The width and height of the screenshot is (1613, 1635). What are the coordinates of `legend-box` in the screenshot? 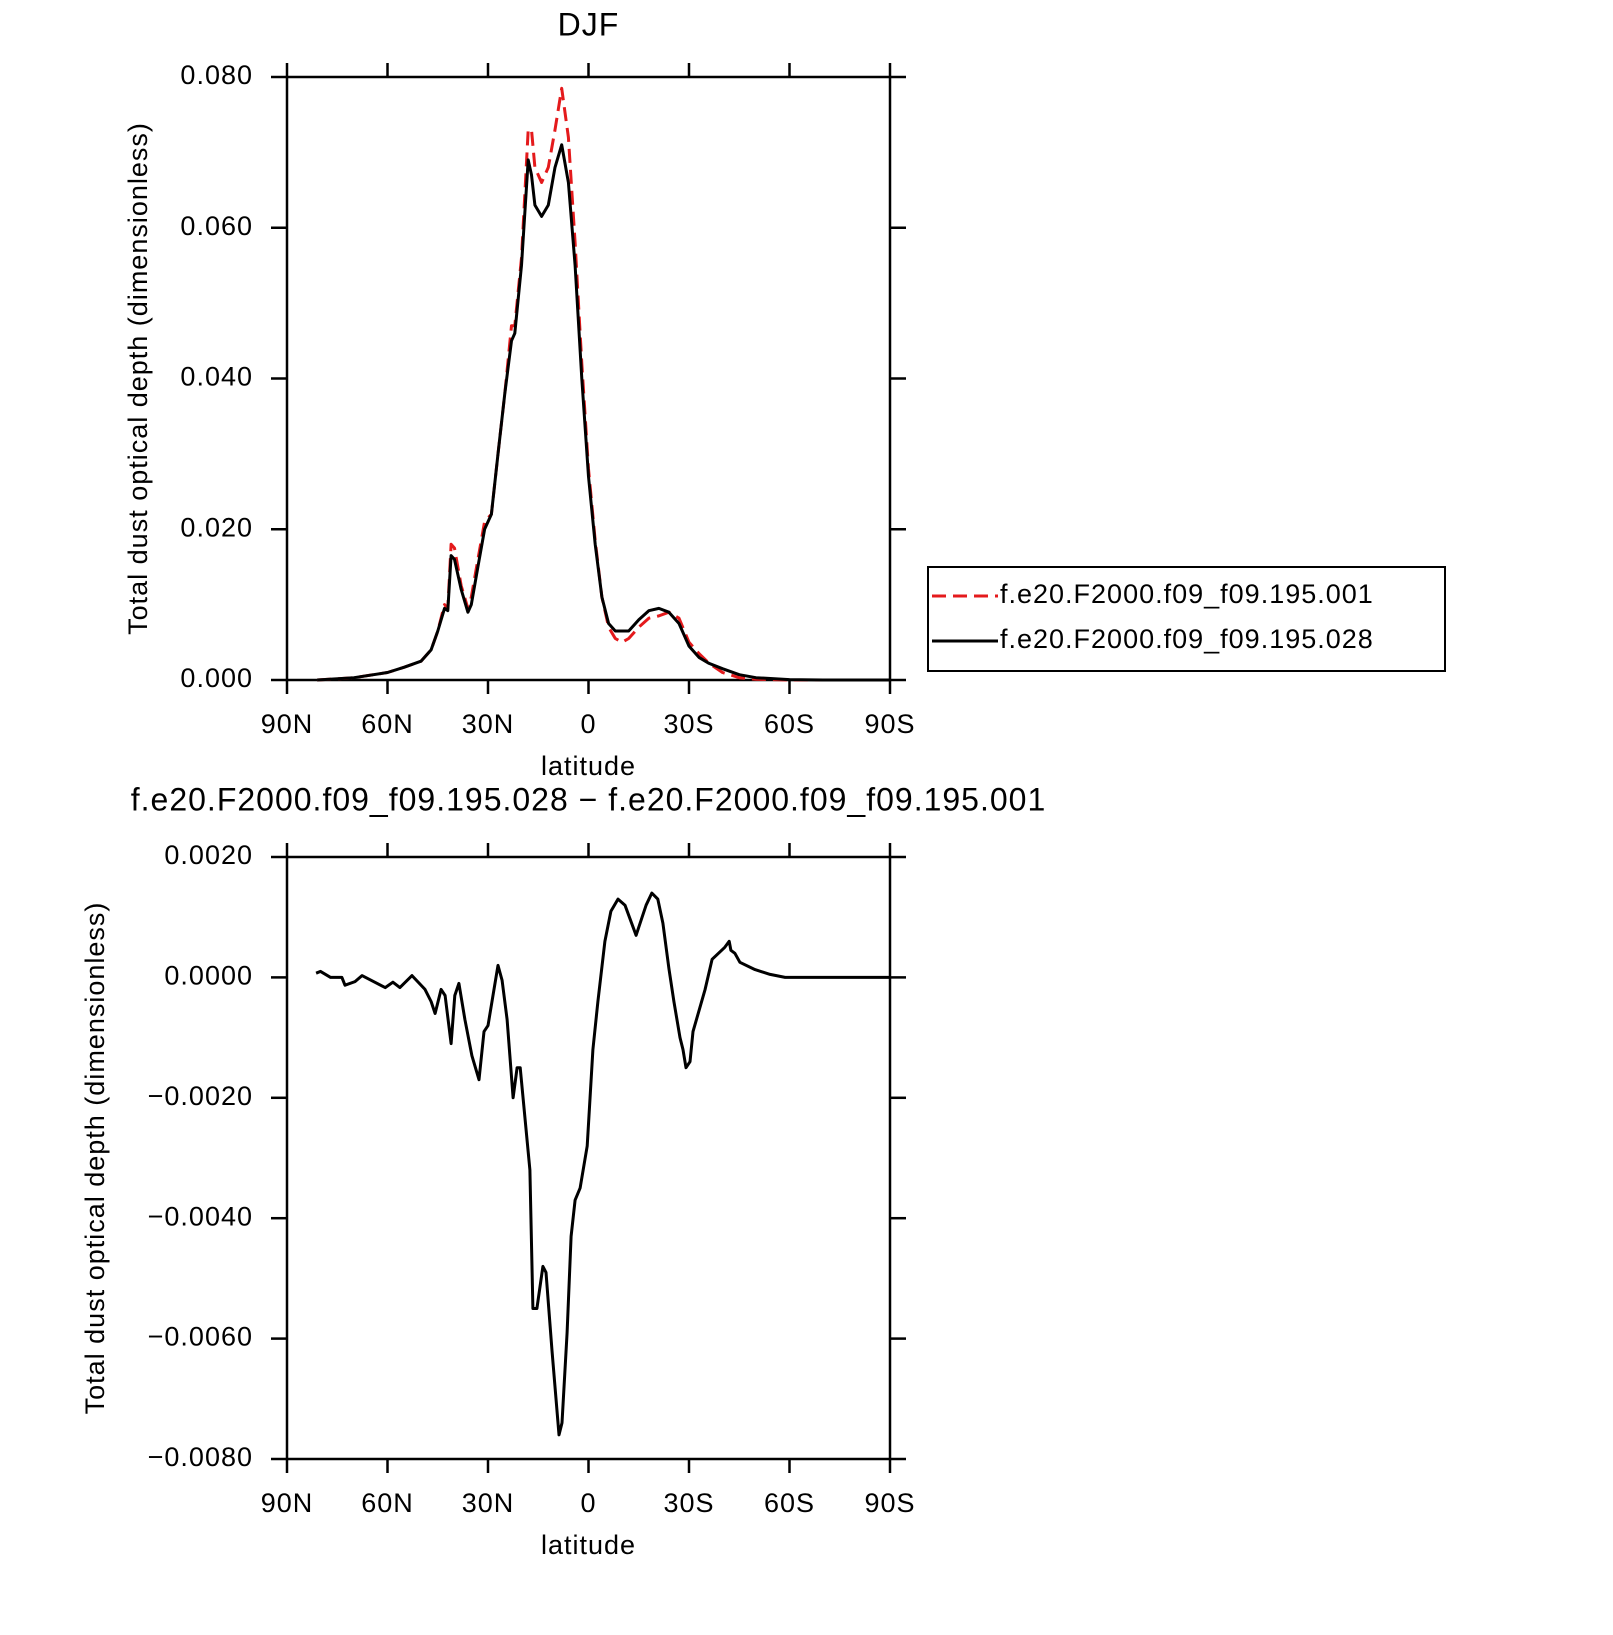 It's located at (1186, 619).